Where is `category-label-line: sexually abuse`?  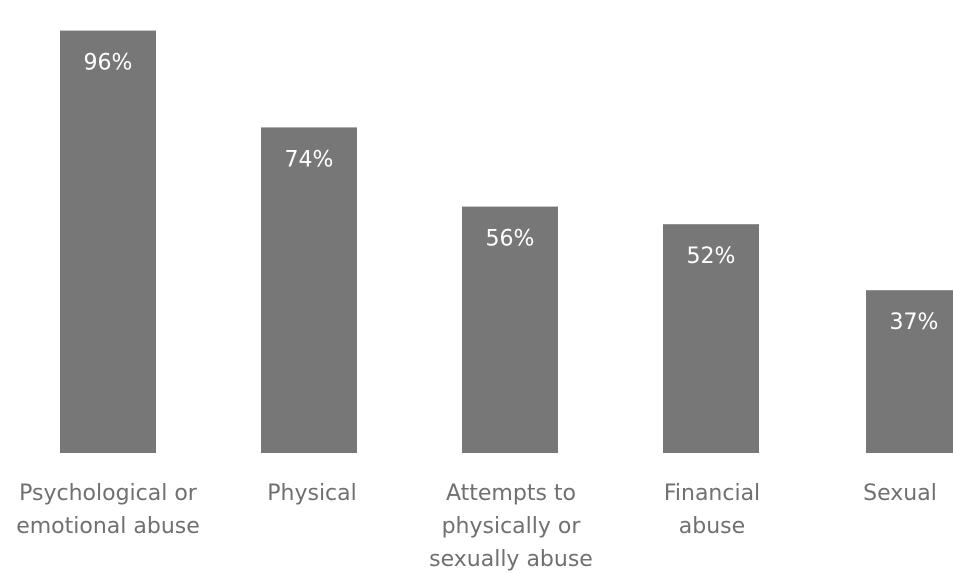
category-label-line: sexually abuse is located at coordinates (511, 559).